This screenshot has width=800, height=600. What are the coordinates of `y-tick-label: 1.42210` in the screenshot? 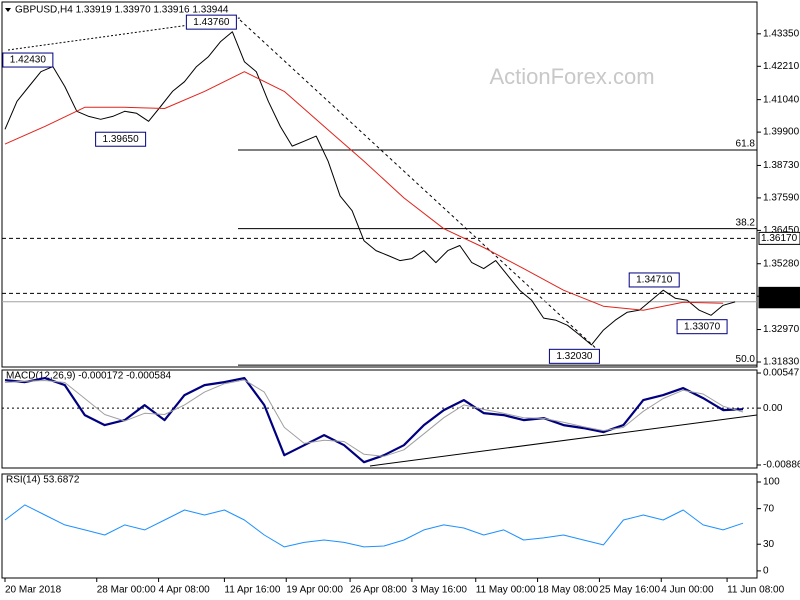 It's located at (781, 66).